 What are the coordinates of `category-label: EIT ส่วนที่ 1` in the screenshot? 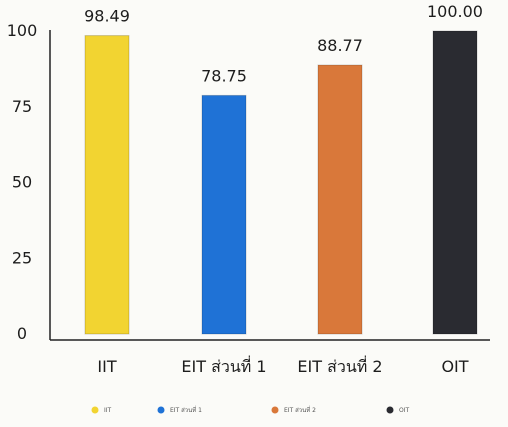 It's located at (223, 365).